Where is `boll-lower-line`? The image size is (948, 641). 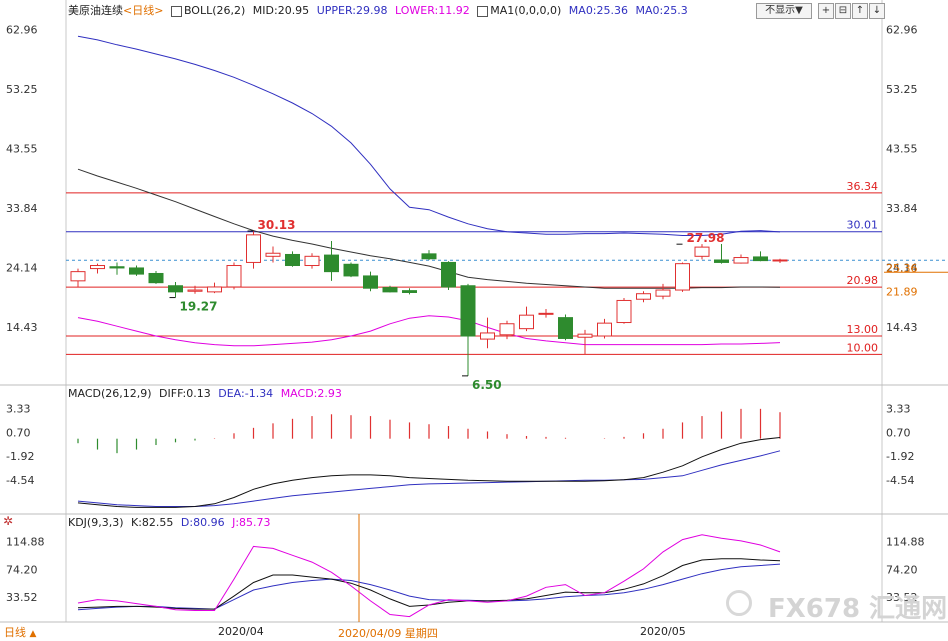
boll-lower-line is located at coordinates (429, 331).